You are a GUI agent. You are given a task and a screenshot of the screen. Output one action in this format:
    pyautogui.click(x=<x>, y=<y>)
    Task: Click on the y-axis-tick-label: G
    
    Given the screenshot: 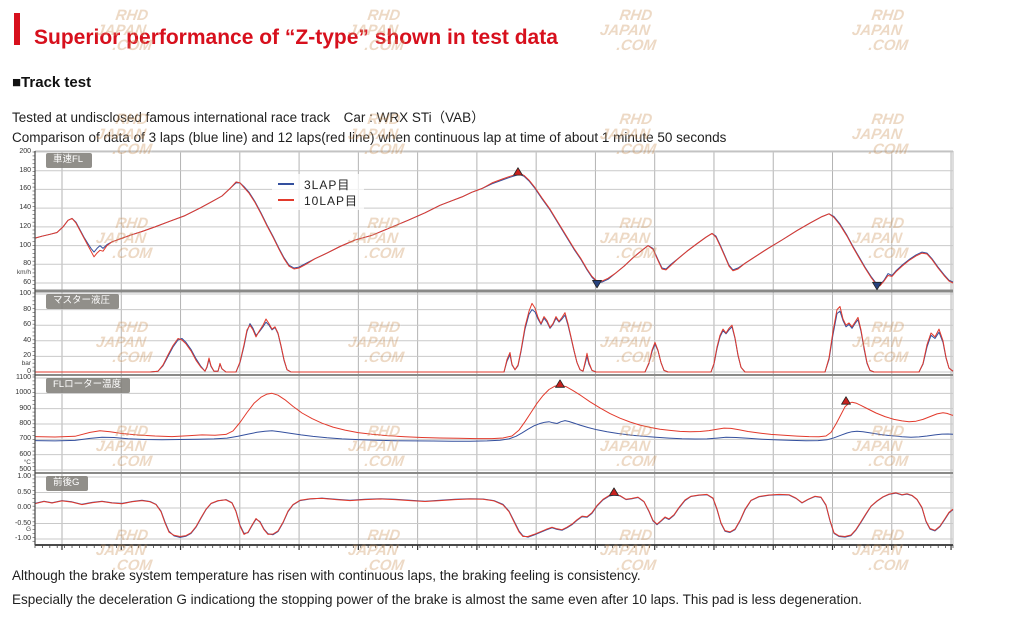 What is the action you would take?
    pyautogui.click(x=28, y=530)
    